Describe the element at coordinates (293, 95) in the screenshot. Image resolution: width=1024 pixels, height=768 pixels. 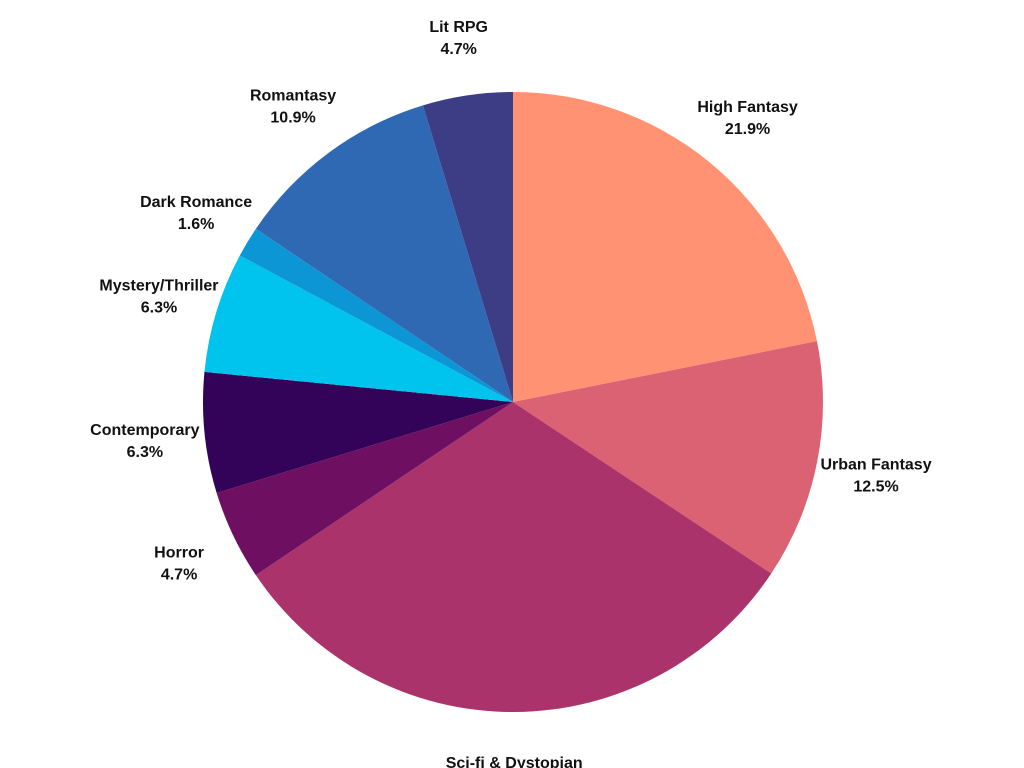
I see `slice-name: Romantasy` at that location.